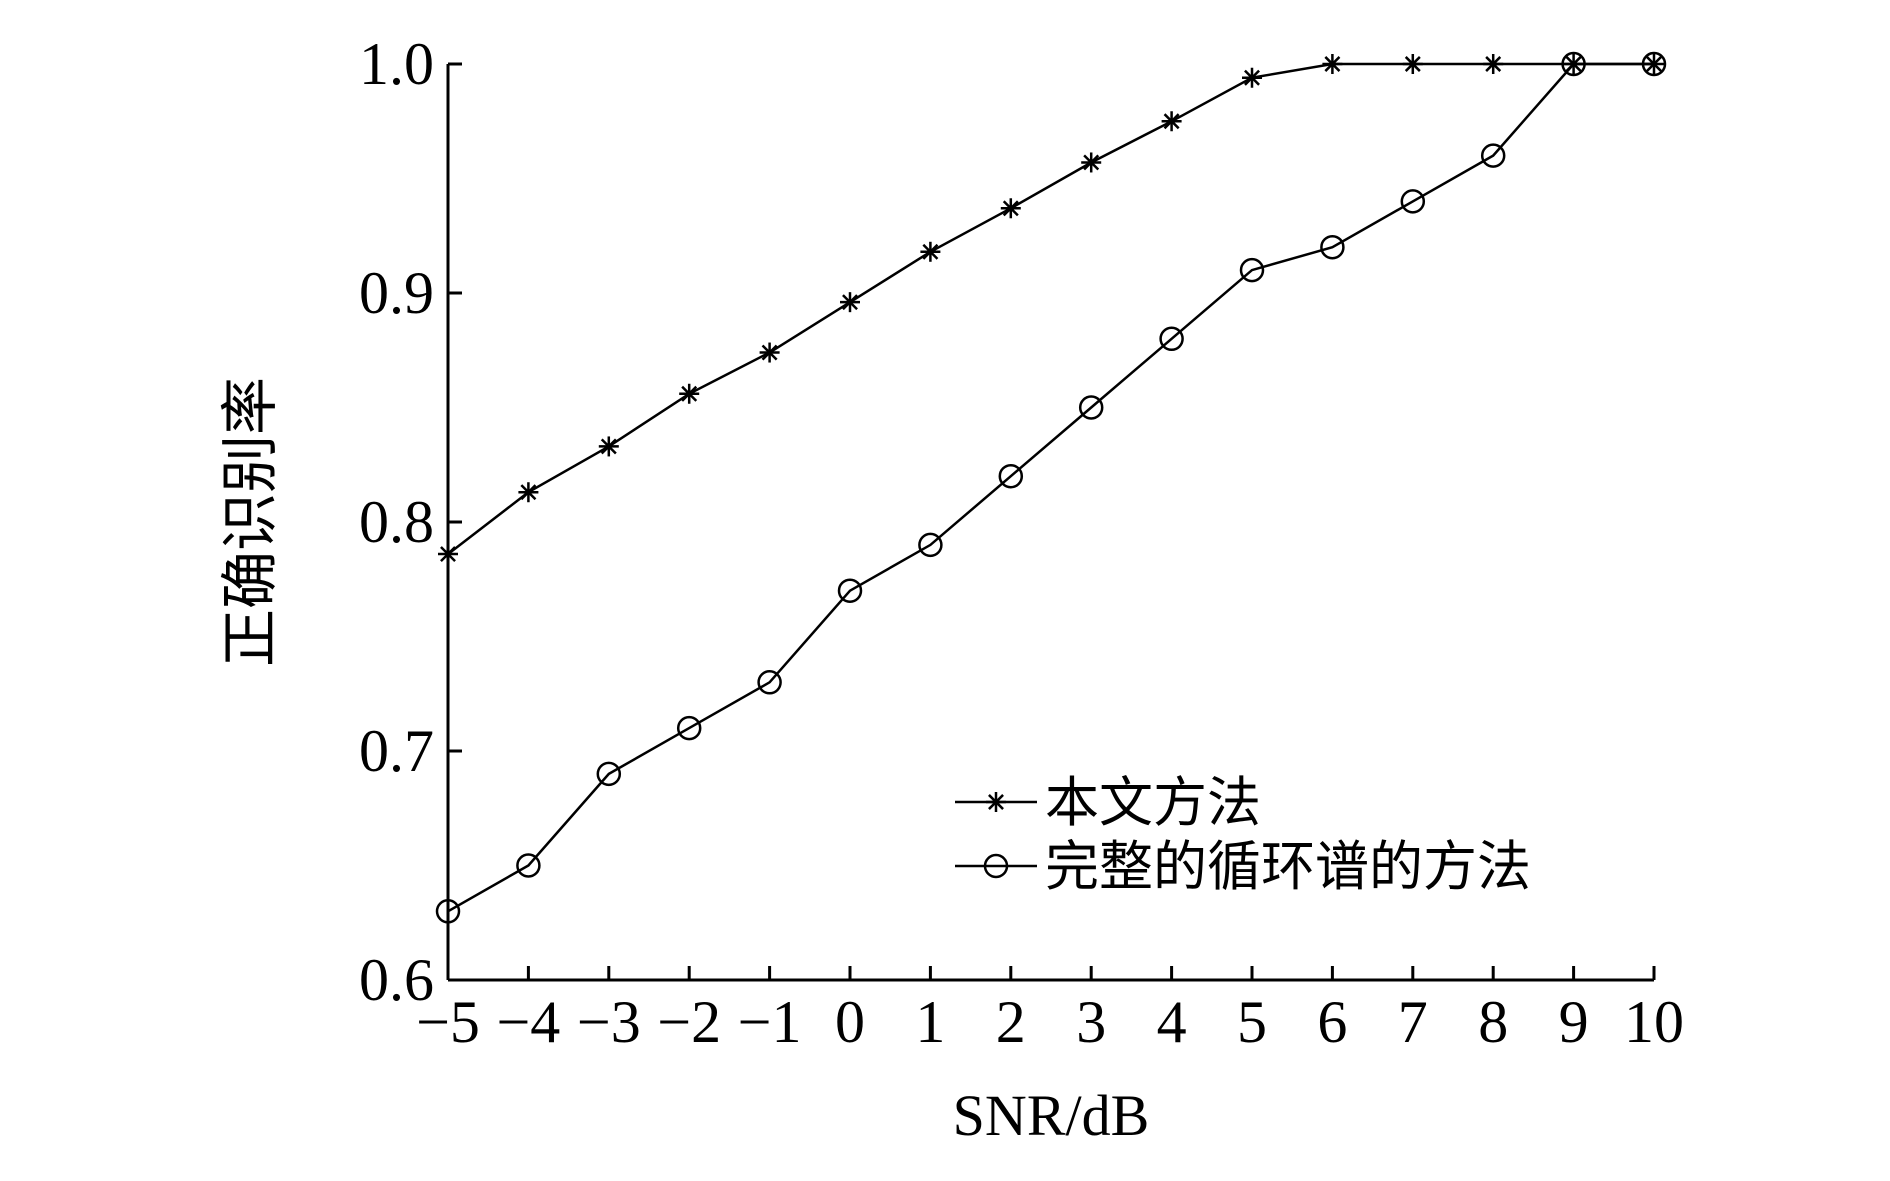 The image size is (1890, 1181). I want to click on y-tick-label: 0.9, so click(396, 293).